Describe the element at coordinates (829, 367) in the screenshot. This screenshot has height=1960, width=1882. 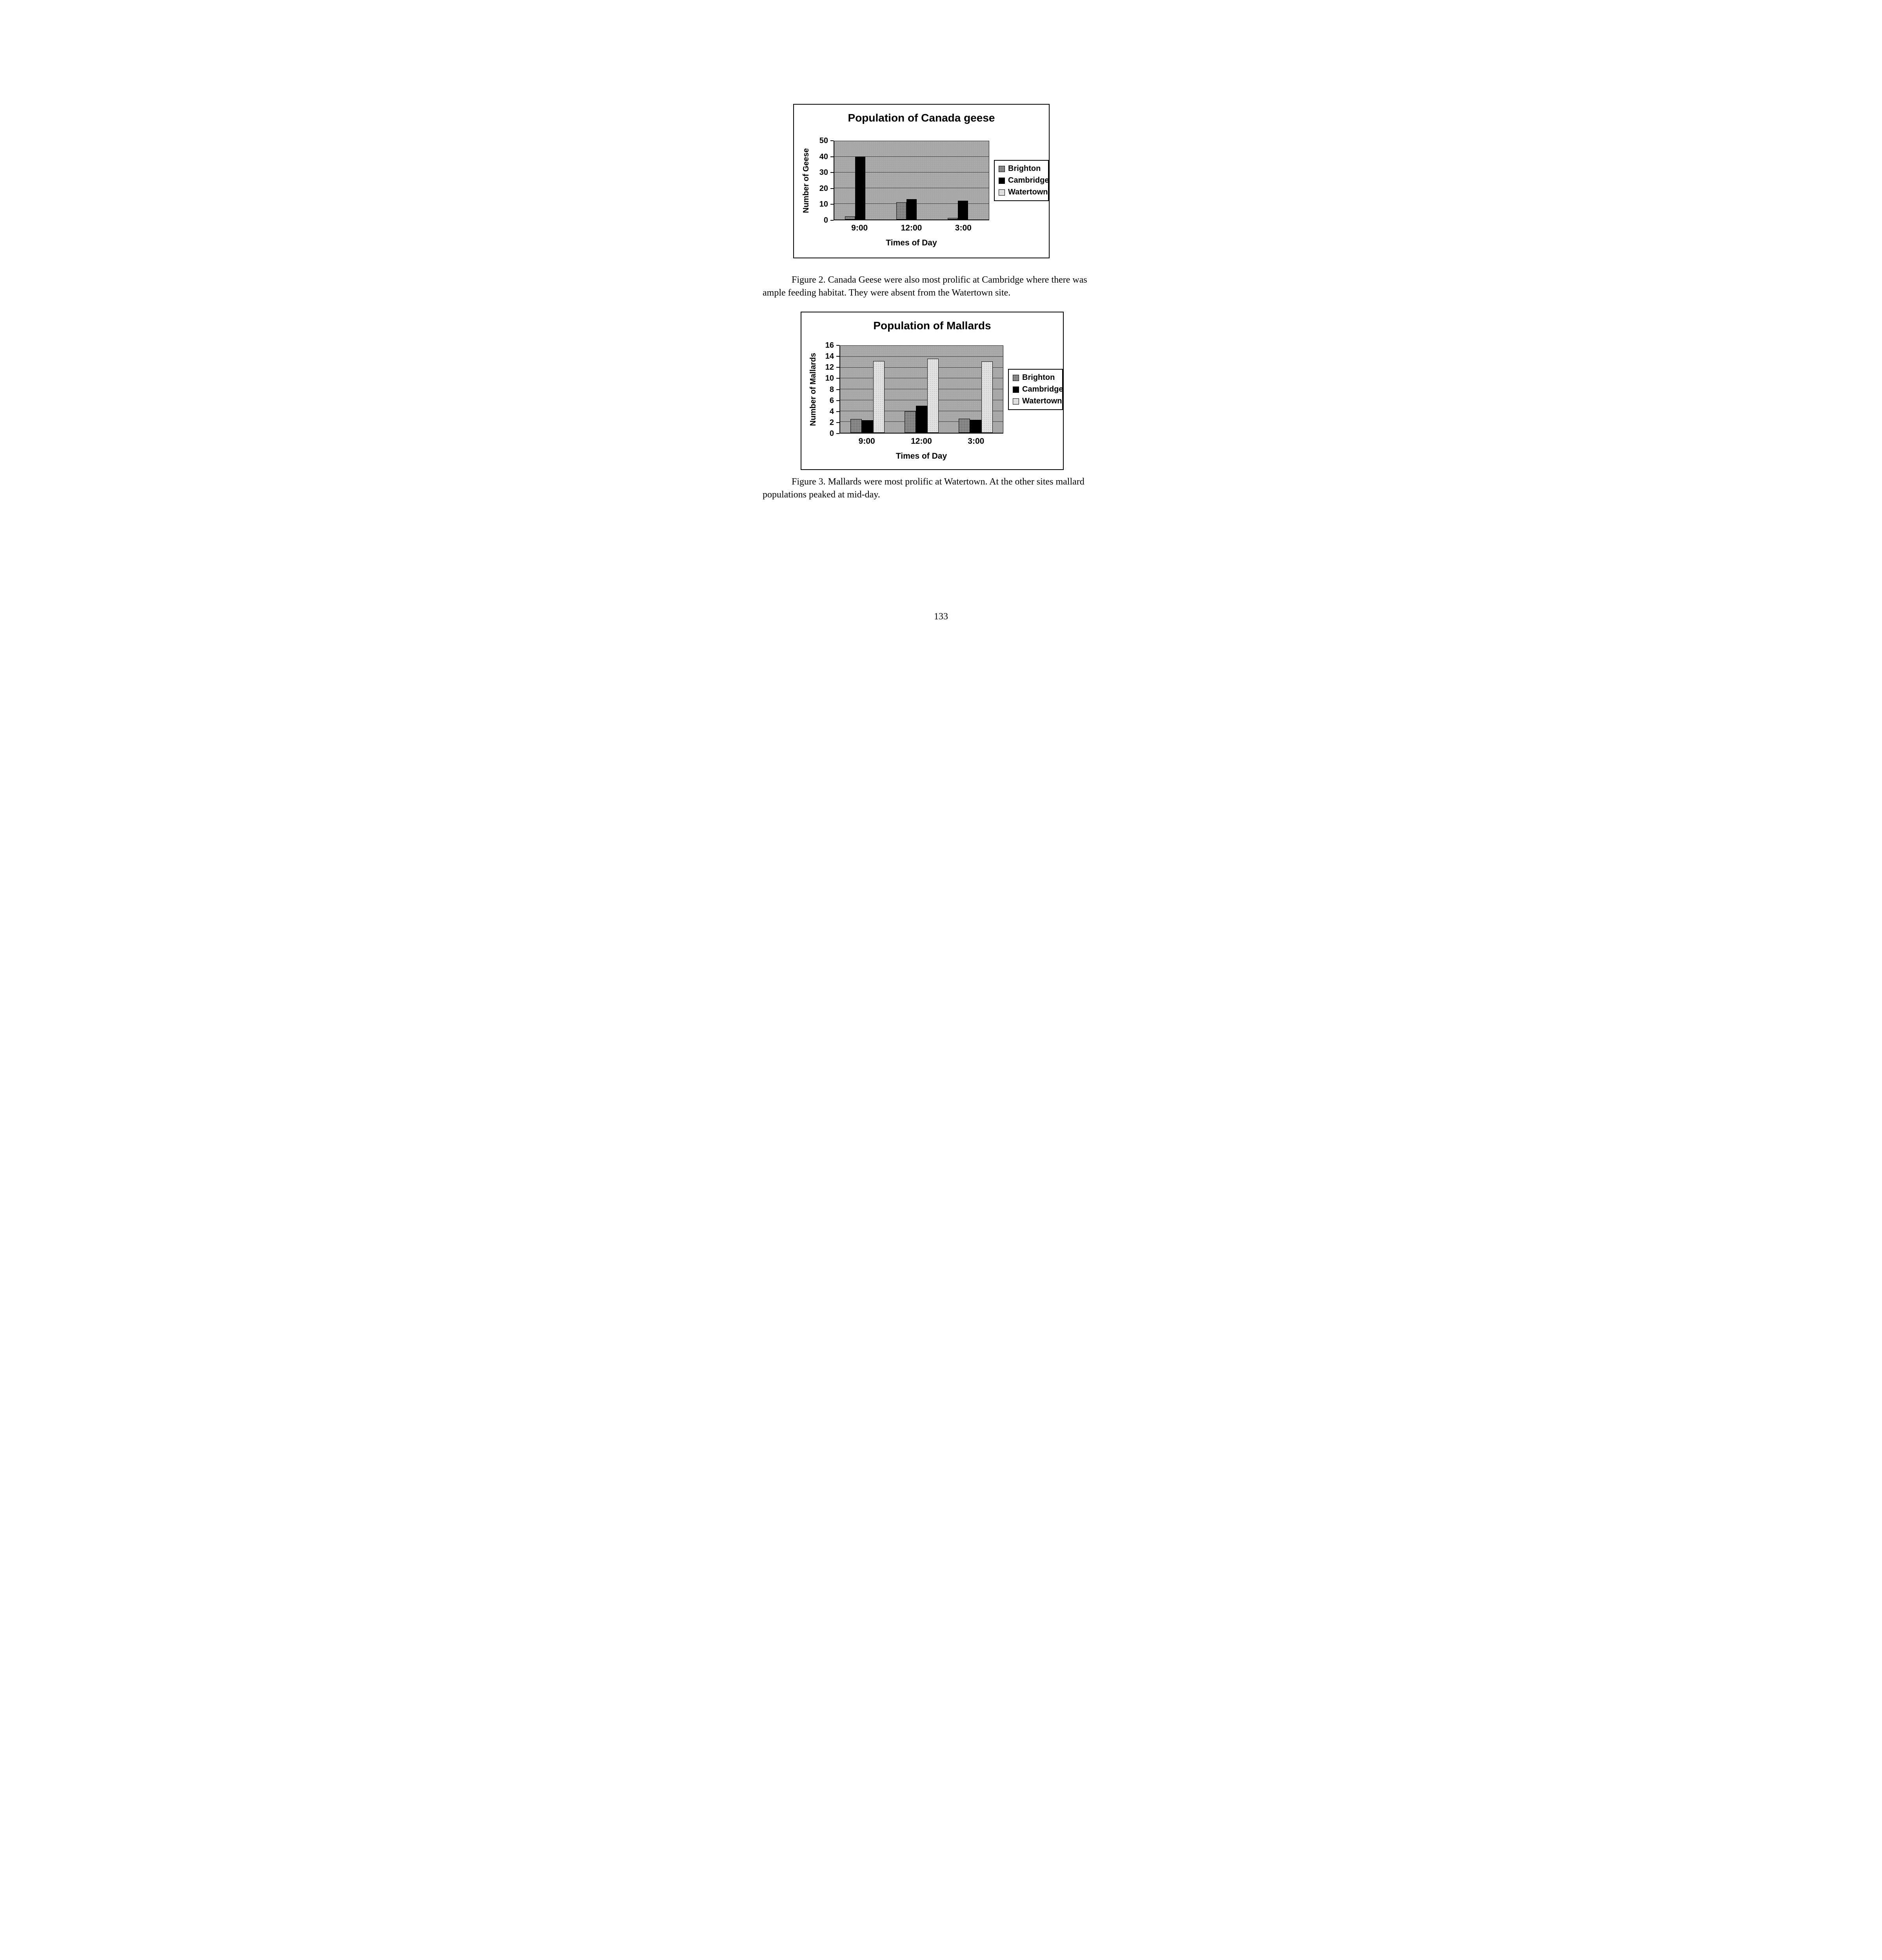
I see `y-tick-label: 12` at that location.